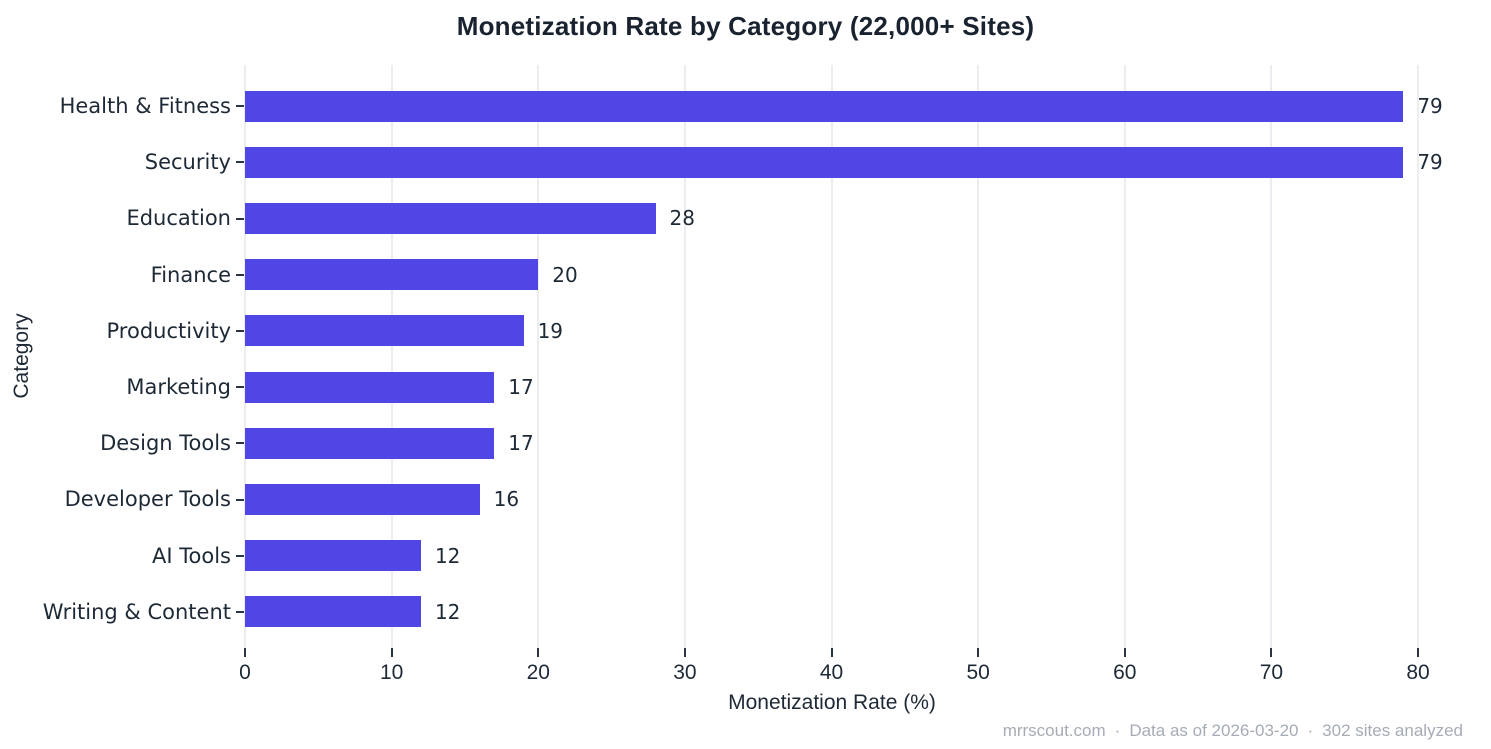 The image size is (1491, 749). I want to click on x-tick-label-20: 20, so click(538, 672).